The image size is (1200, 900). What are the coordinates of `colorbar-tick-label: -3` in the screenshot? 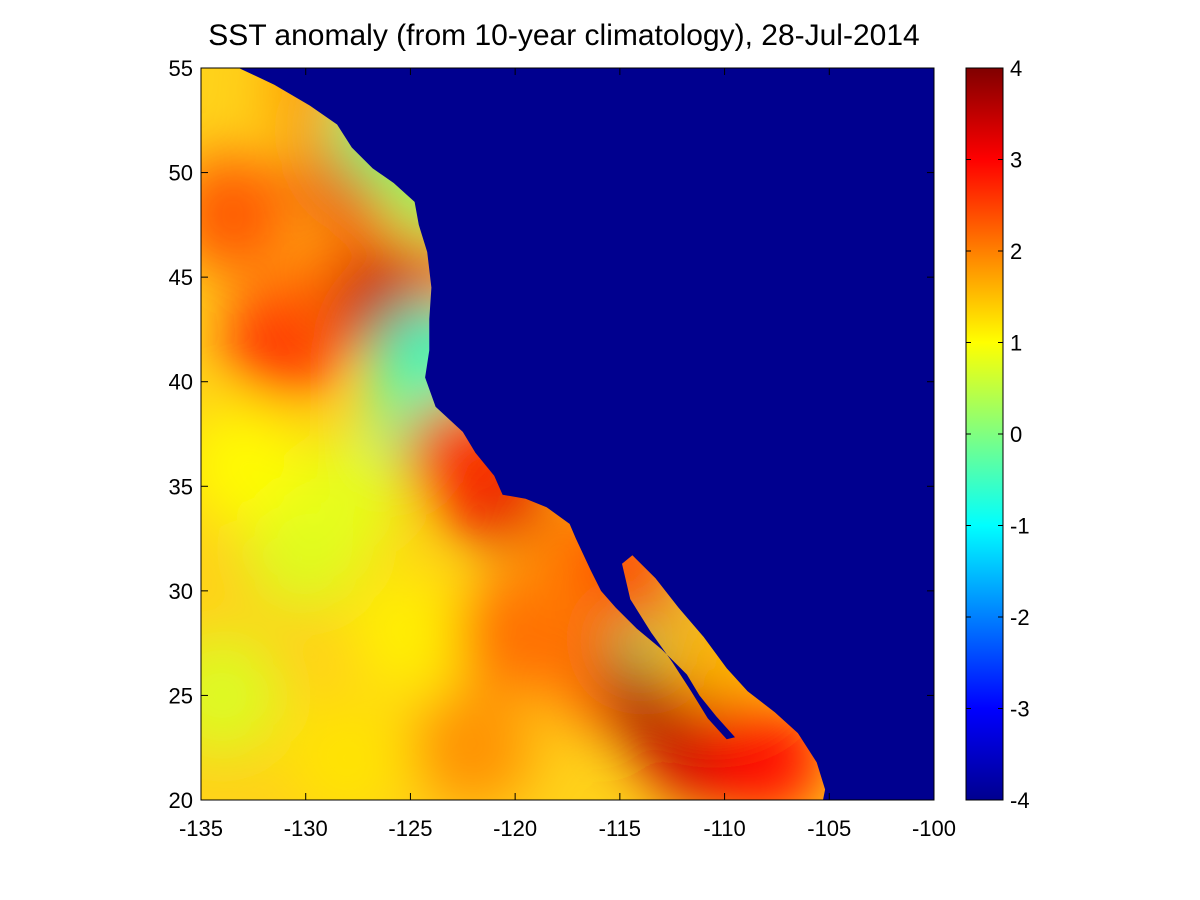 It's located at (1020, 709).